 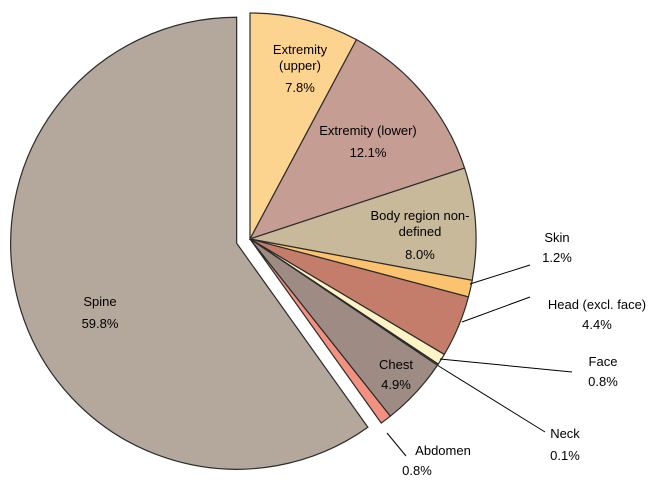 I want to click on value-label: 8.0%, so click(x=420, y=254).